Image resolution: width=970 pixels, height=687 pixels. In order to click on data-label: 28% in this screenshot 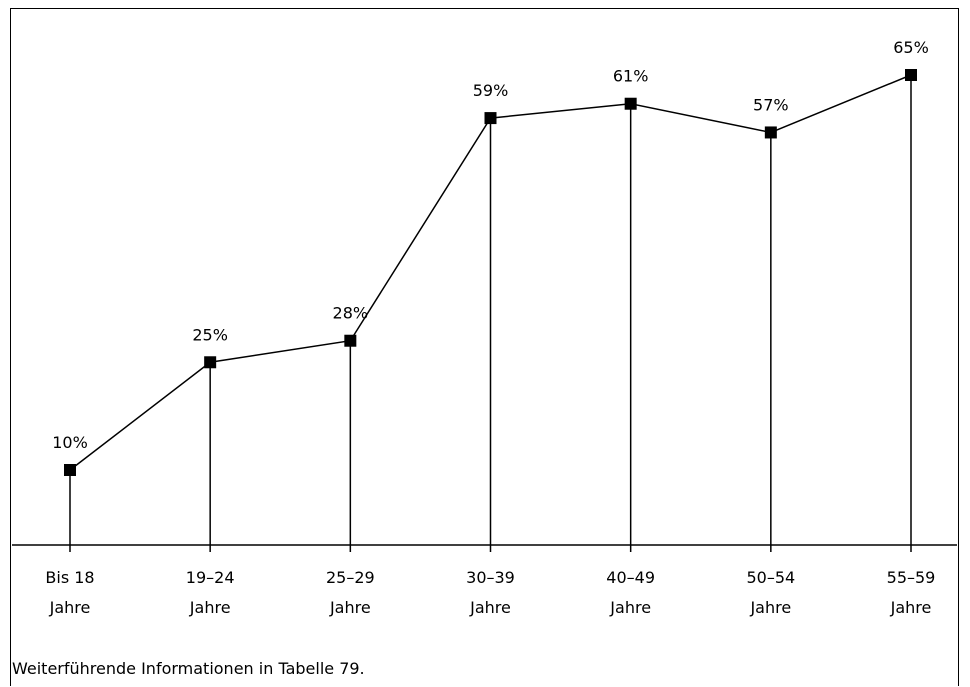, I will do `click(351, 313)`.